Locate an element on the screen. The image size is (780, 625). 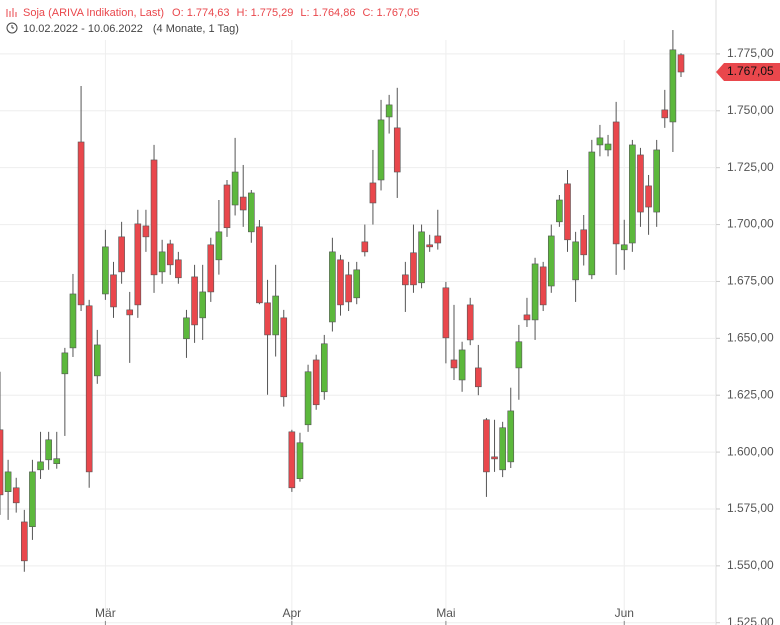
x-tick-label: Apr is located at coordinates (292, 613).